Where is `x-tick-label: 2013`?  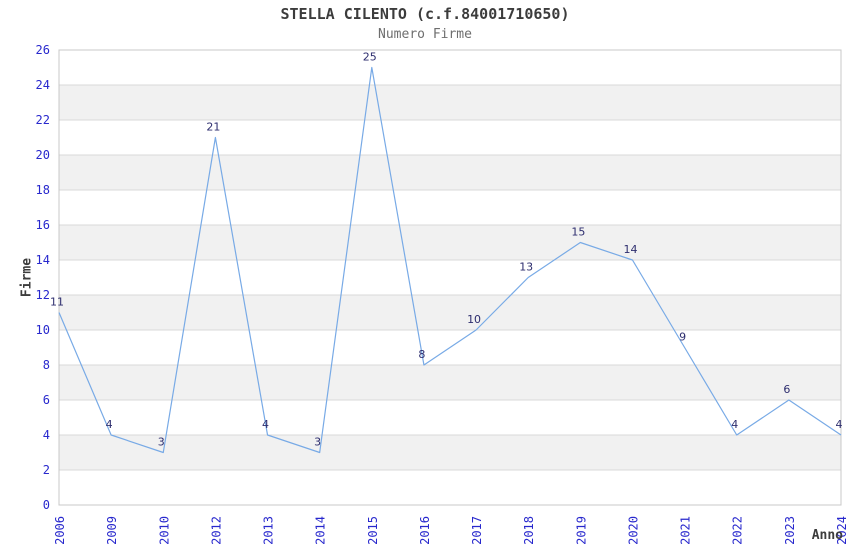 x-tick-label: 2013 is located at coordinates (269, 530).